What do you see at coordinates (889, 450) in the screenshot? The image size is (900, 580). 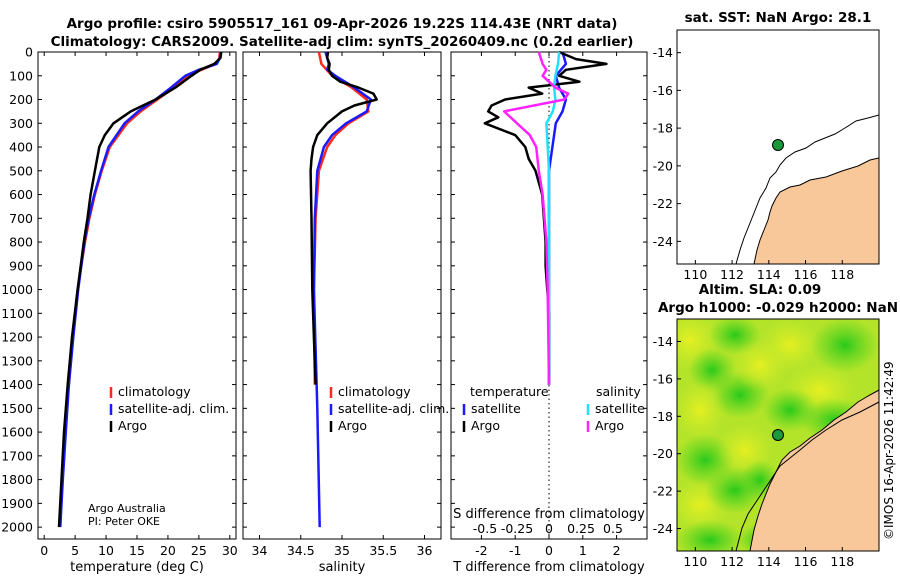 I see `imos-watermark: ©IMOS 16-Apr-2026 11:42:49` at bounding box center [889, 450].